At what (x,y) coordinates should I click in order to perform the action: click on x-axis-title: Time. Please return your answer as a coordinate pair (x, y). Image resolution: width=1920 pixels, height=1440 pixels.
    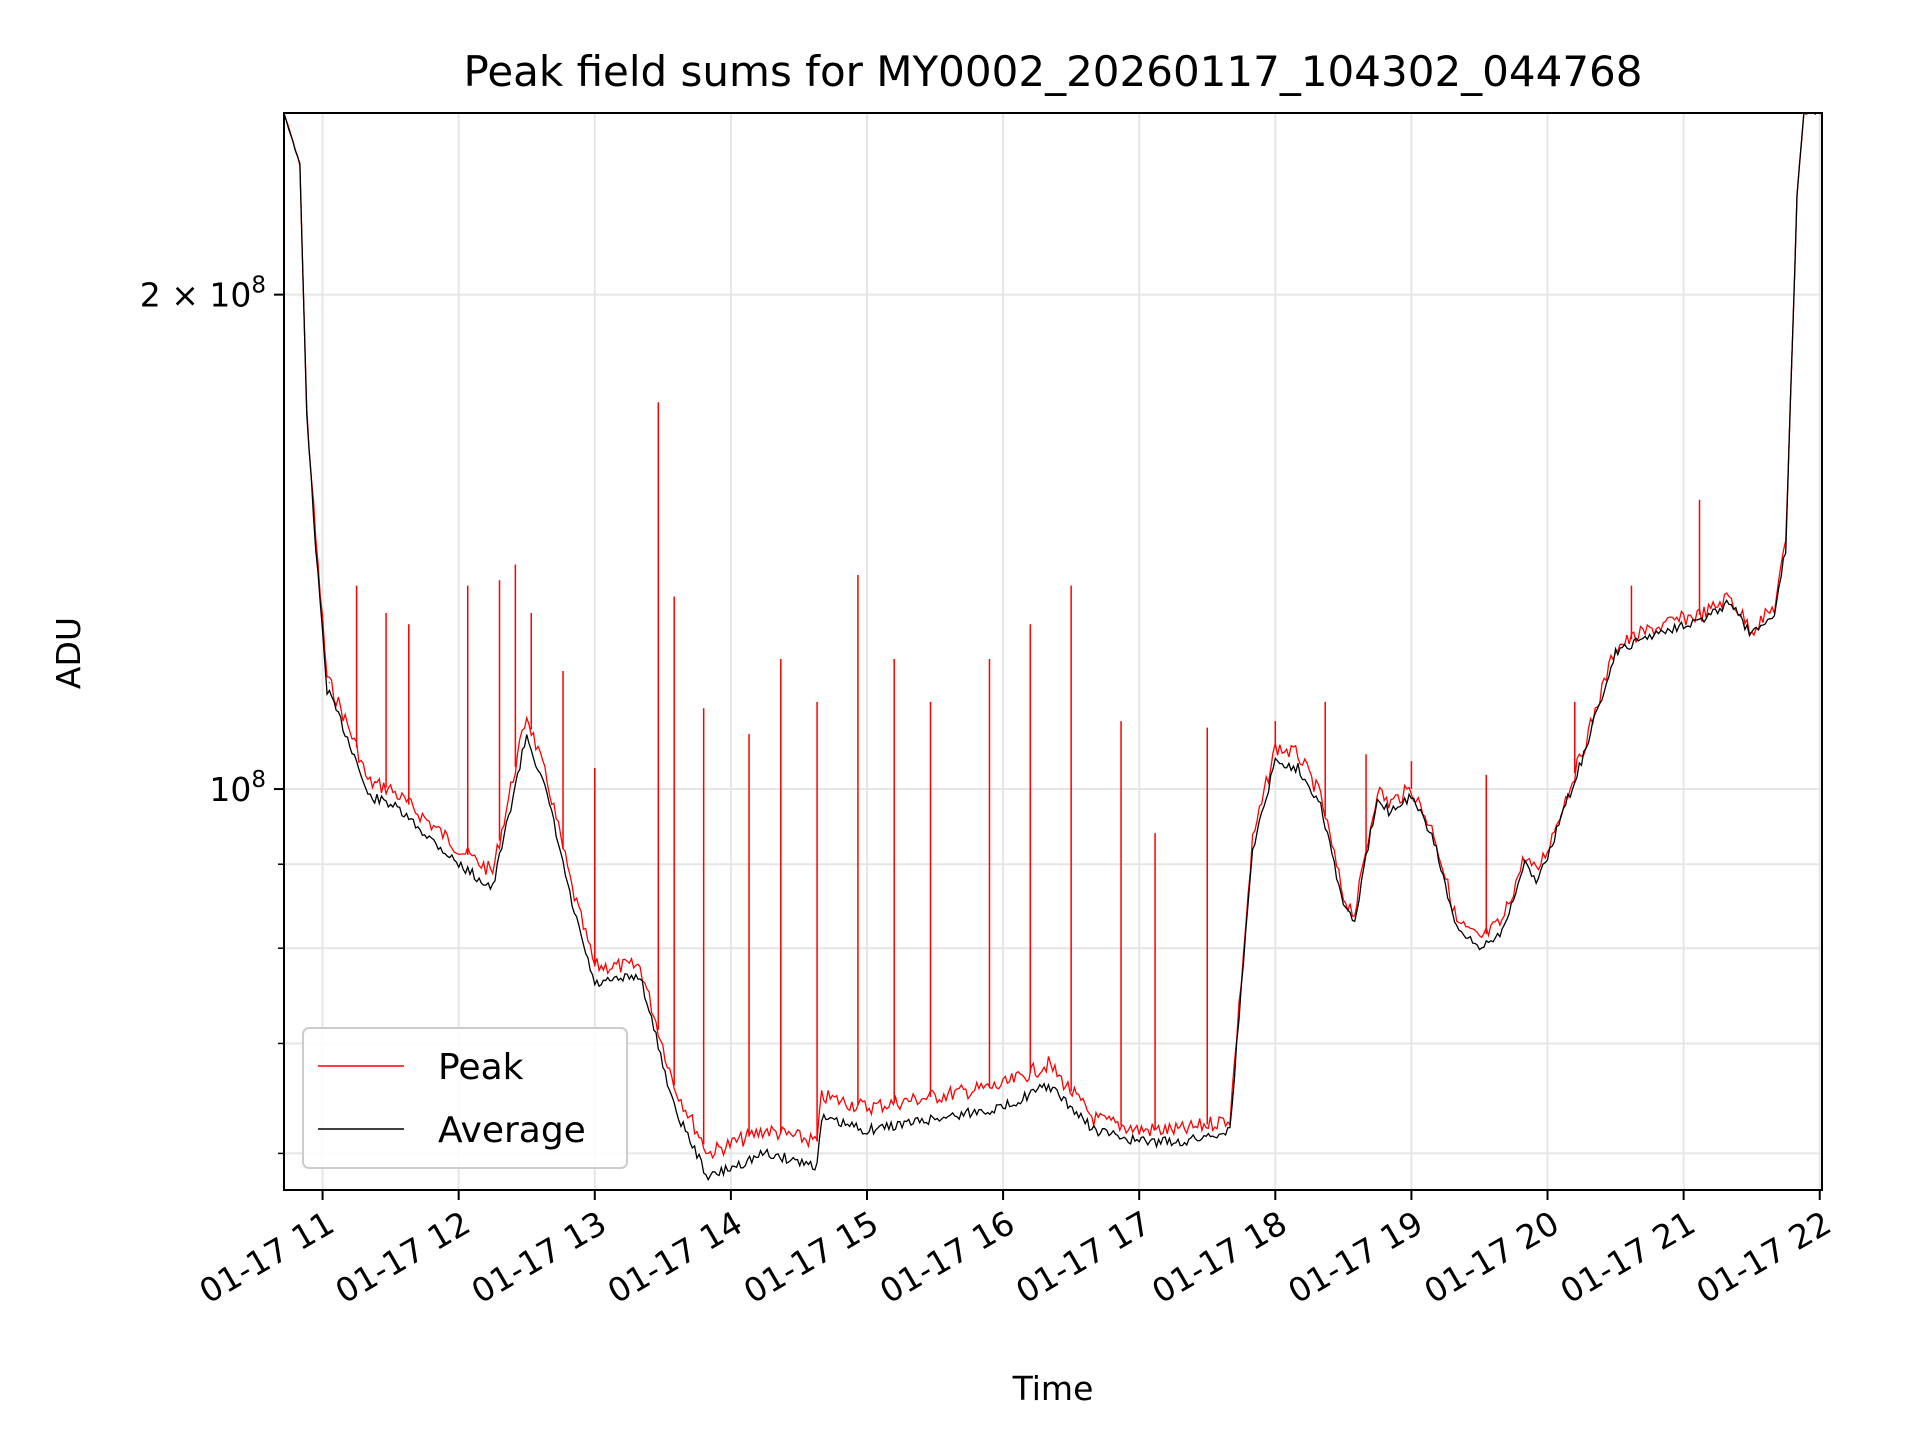
    Looking at the image, I should click on (1053, 1388).